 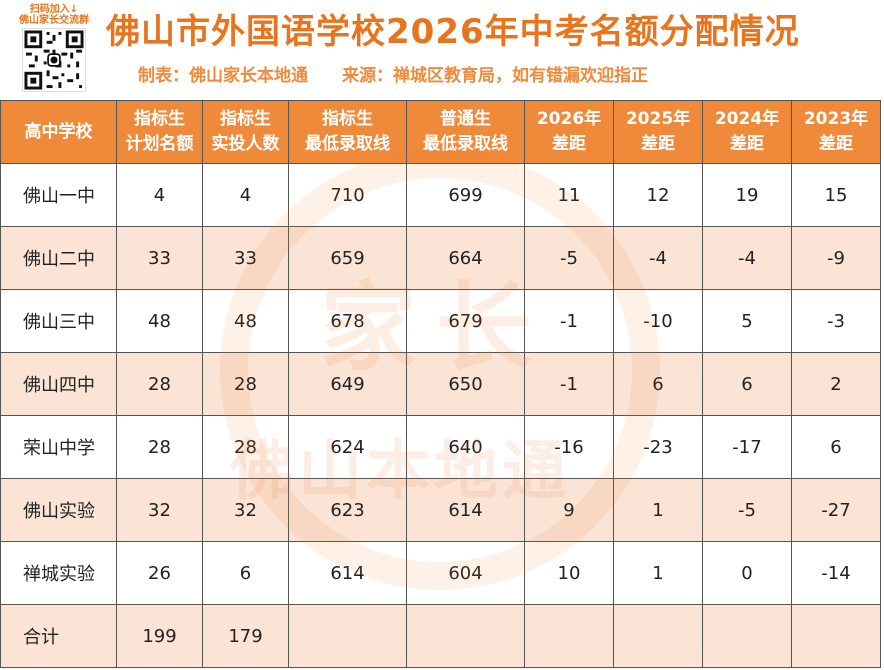 I want to click on column-header-line: 2026年, so click(x=569, y=119).